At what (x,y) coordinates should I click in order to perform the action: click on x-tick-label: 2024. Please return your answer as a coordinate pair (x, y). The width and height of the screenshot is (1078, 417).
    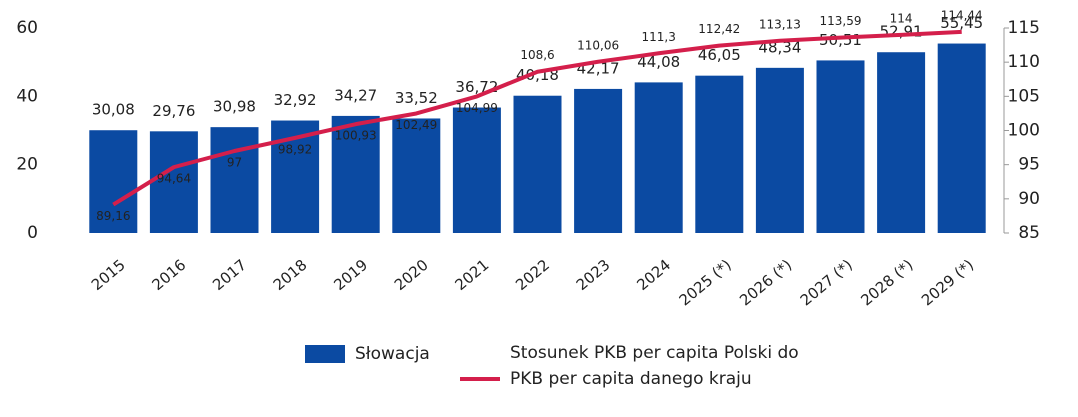
    Looking at the image, I should click on (653, 275).